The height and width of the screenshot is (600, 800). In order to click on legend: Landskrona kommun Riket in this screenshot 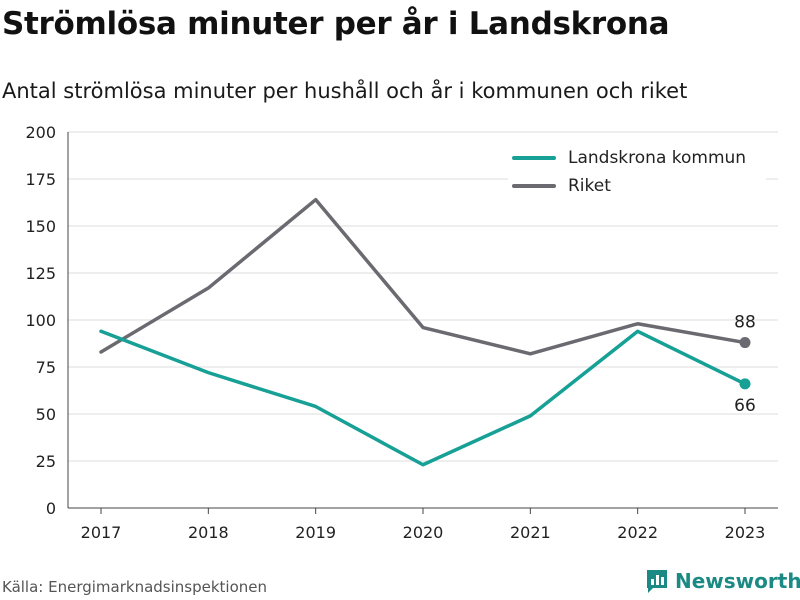, I will do `click(637, 172)`.